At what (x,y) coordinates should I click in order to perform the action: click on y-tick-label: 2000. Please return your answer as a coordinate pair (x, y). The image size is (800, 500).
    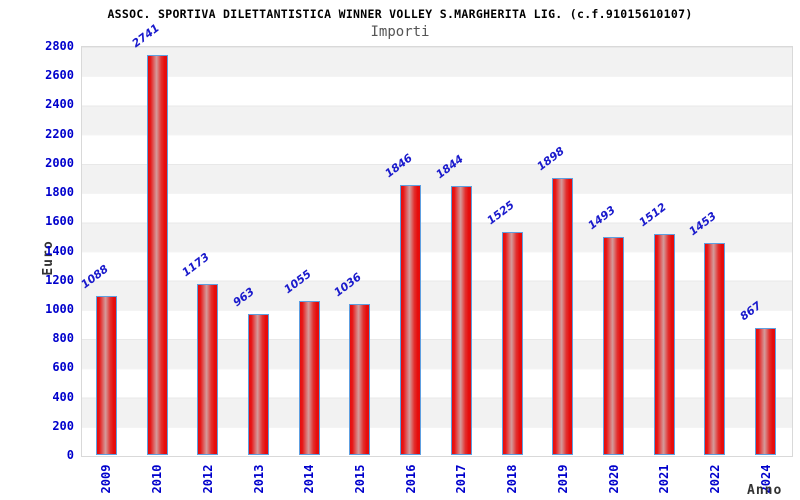
    Looking at the image, I should click on (59, 162).